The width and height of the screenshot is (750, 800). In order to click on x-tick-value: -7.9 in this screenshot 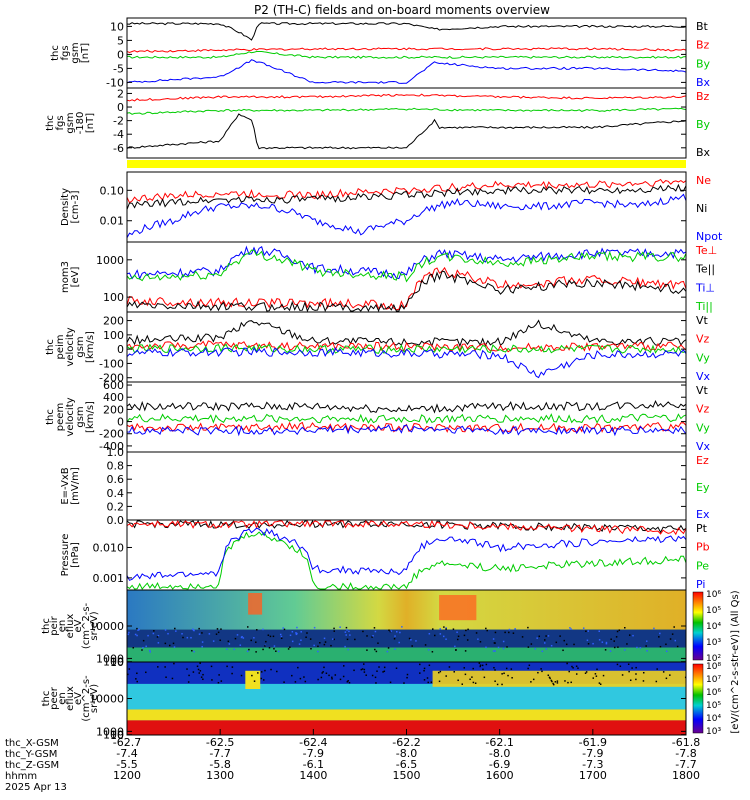, I will do `click(313, 753)`.